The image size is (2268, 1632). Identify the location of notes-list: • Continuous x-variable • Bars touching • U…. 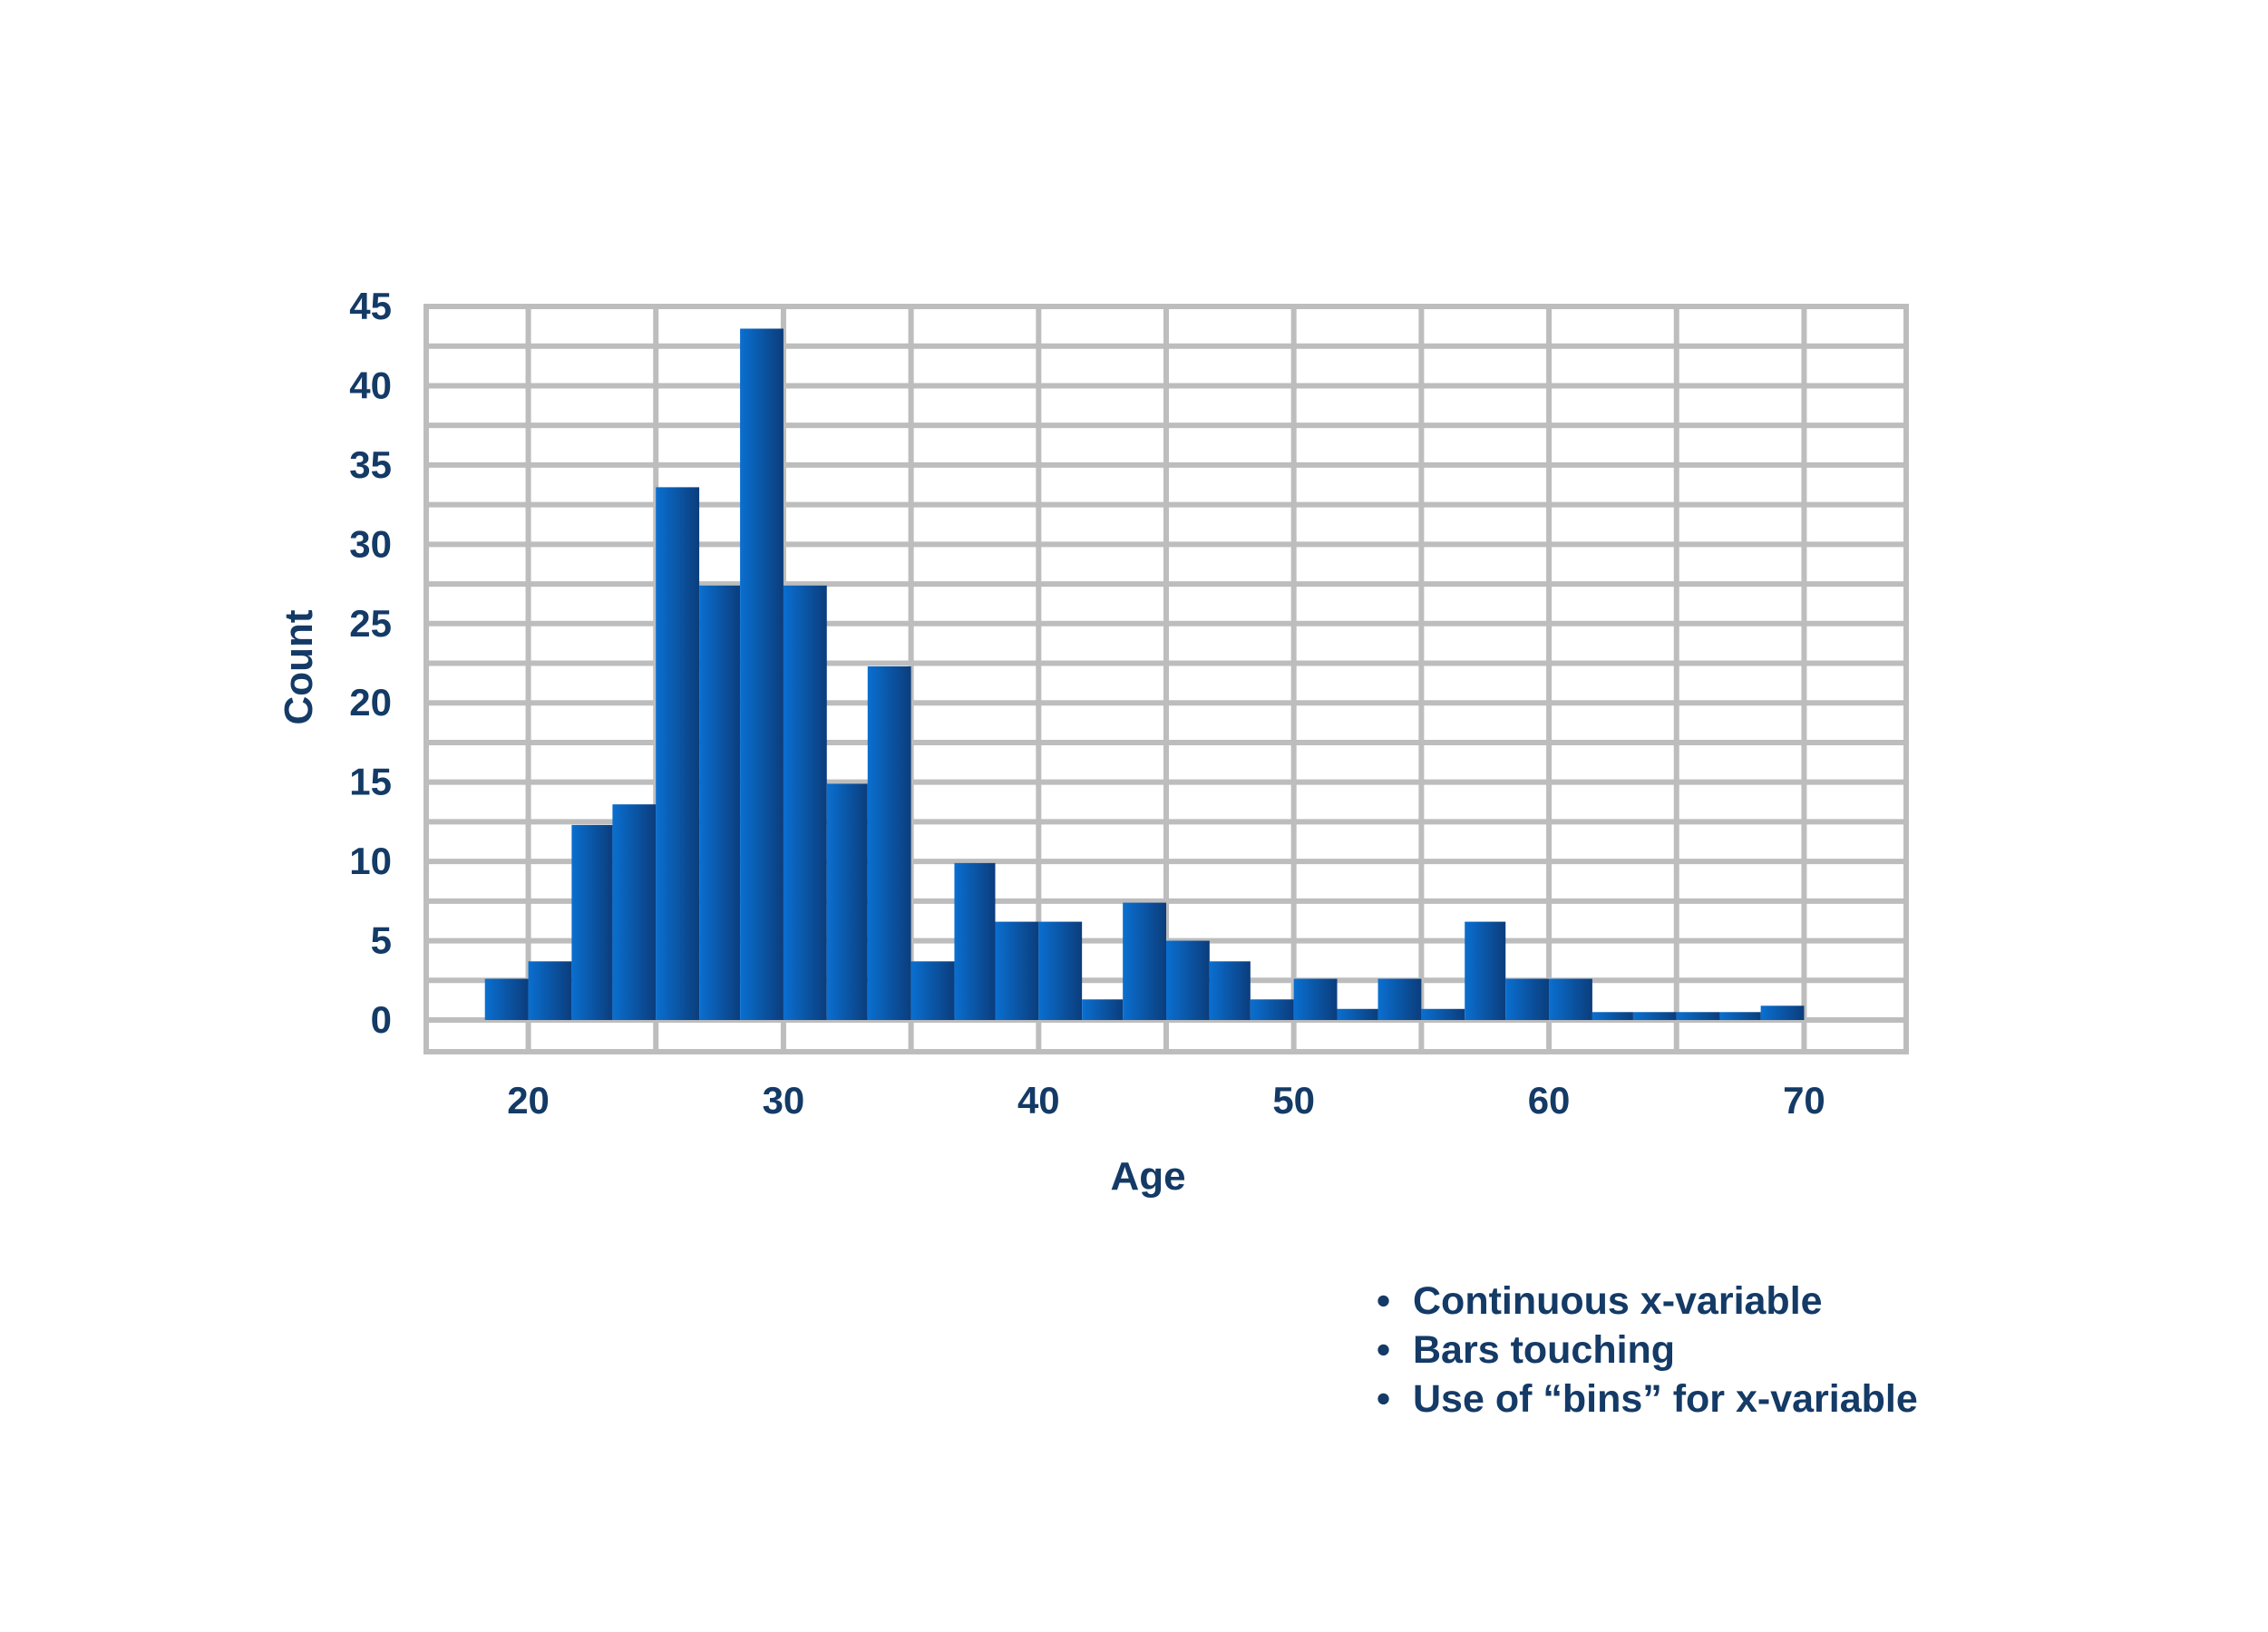
(1647, 1350).